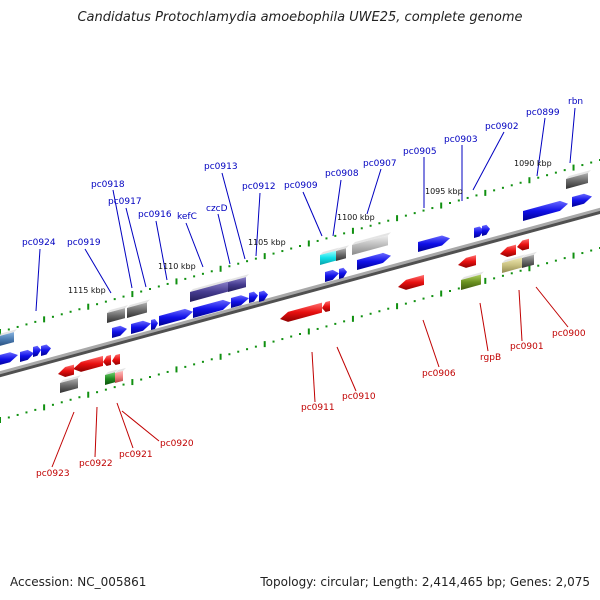 Image resolution: width=600 pixels, height=600 pixels. What do you see at coordinates (582, 200) in the screenshot?
I see `gene-rbn` at bounding box center [582, 200].